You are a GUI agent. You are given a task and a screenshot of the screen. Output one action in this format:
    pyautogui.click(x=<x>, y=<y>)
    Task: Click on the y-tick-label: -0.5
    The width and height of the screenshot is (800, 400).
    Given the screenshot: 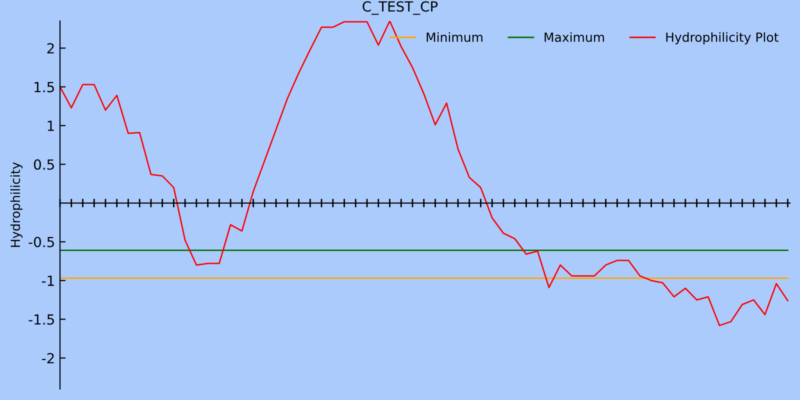 What is the action you would take?
    pyautogui.click(x=41, y=242)
    